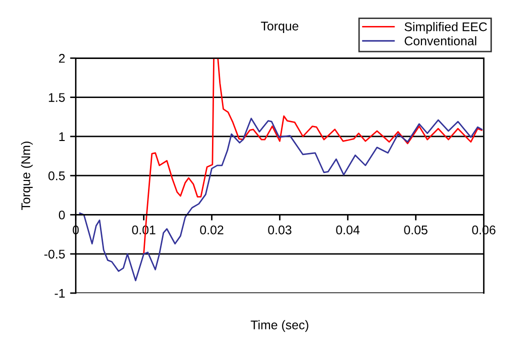 The height and width of the screenshot is (344, 505). Describe the element at coordinates (62, 58) in the screenshot. I see `y-tick-label: 2` at that location.